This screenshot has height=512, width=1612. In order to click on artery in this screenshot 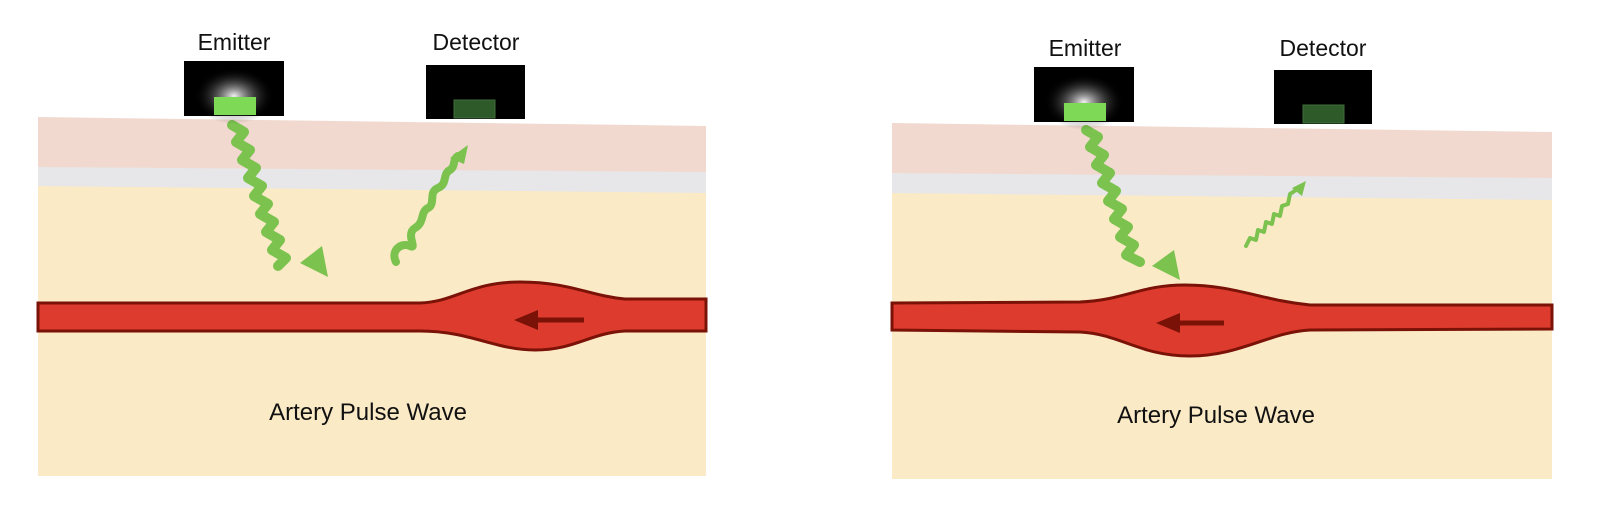, I will do `click(372, 316)`.